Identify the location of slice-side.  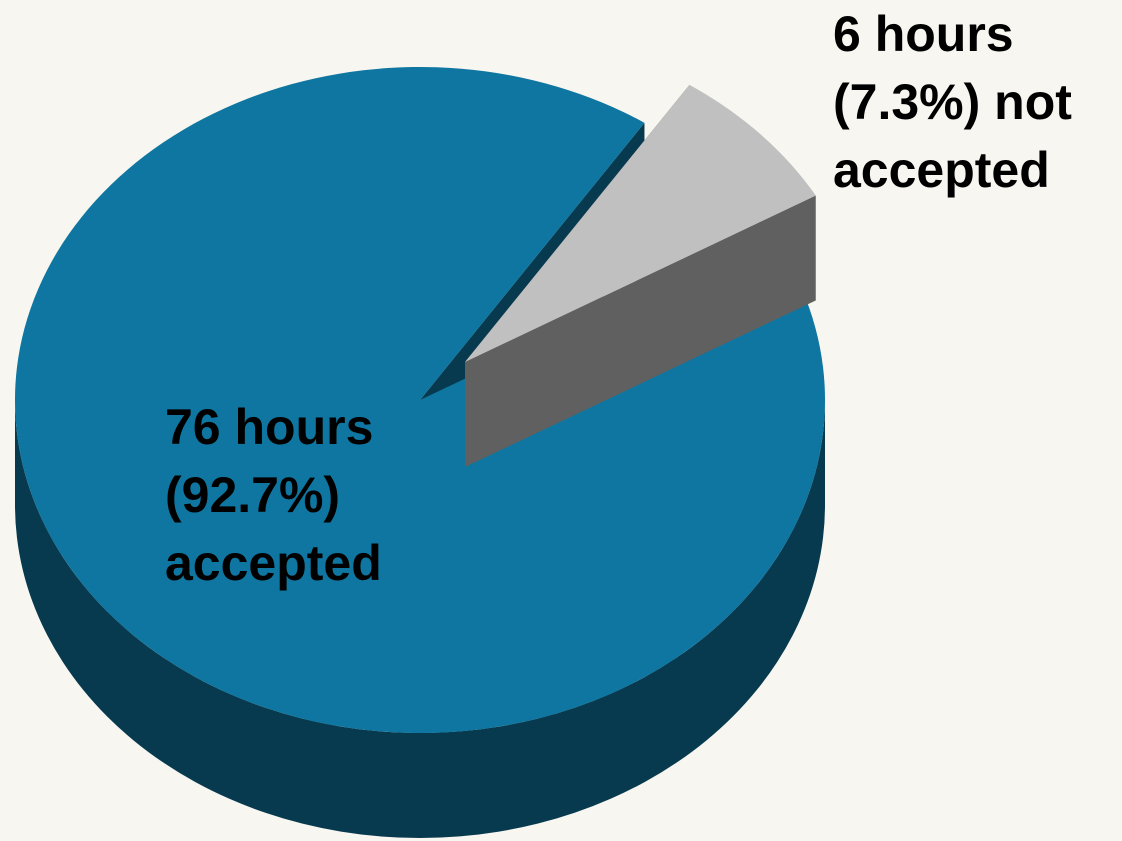
(640, 331).